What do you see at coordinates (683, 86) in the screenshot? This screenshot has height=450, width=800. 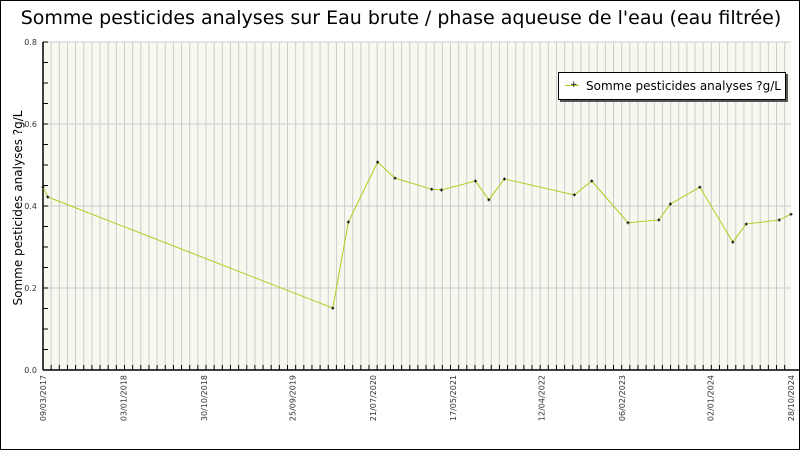 I see `legend-label: Somme pesticides analyses ?g/L` at bounding box center [683, 86].